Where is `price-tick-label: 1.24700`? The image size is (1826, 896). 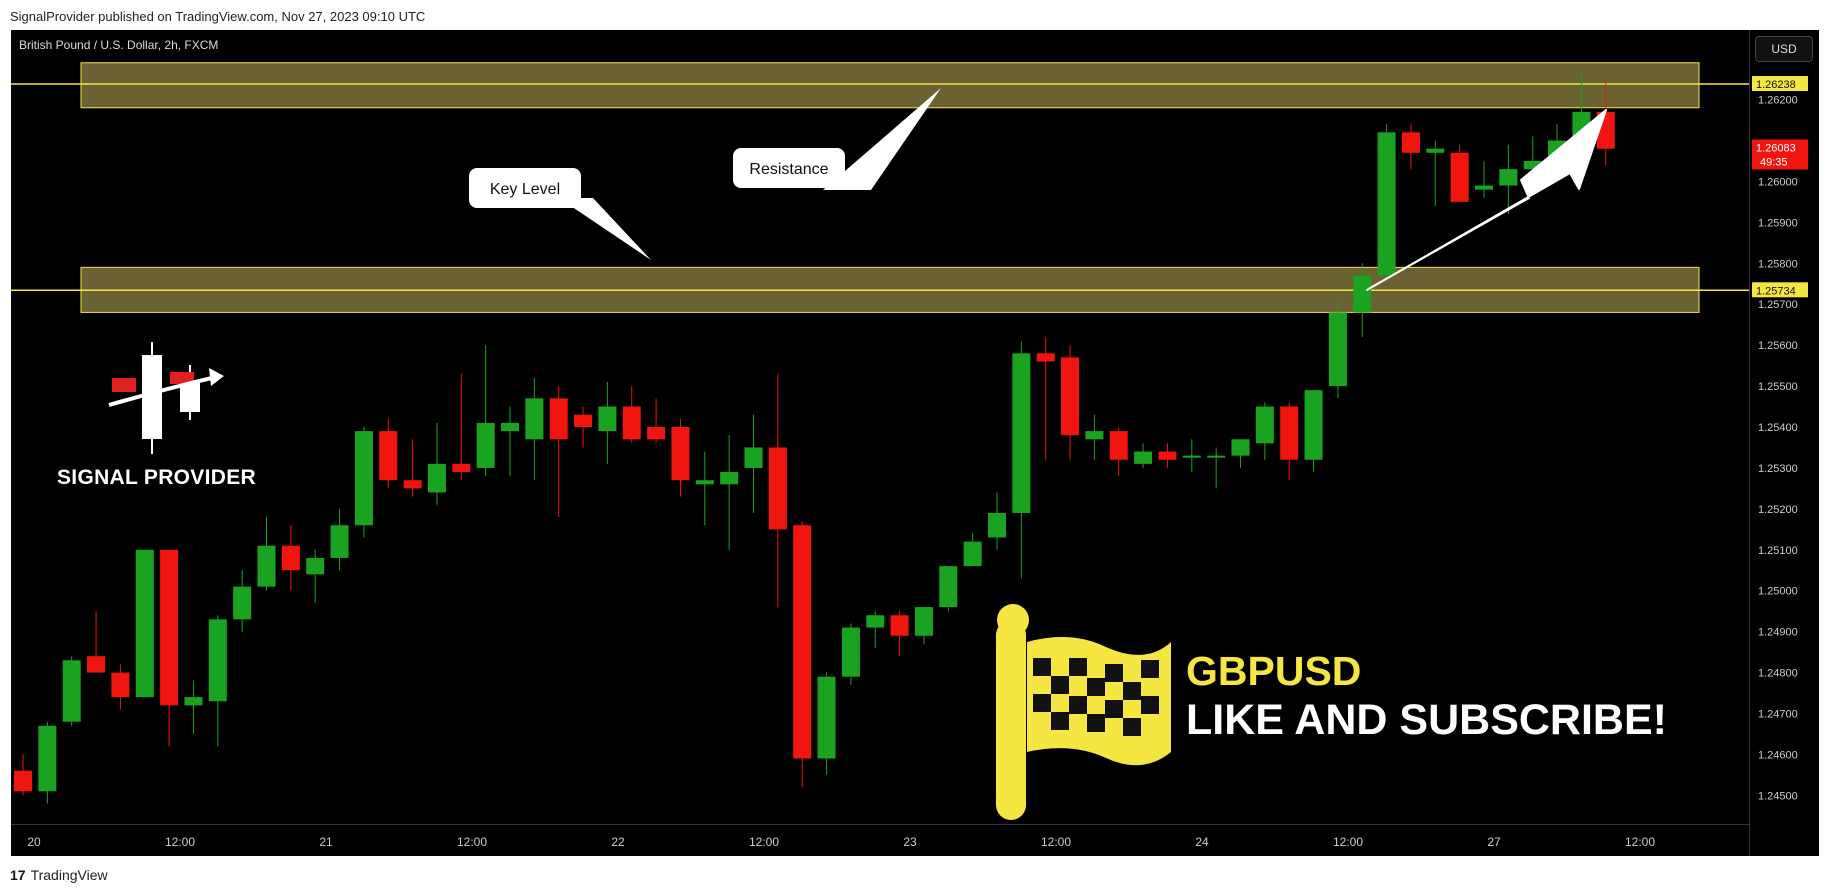
price-tick-label: 1.24700 is located at coordinates (1778, 714).